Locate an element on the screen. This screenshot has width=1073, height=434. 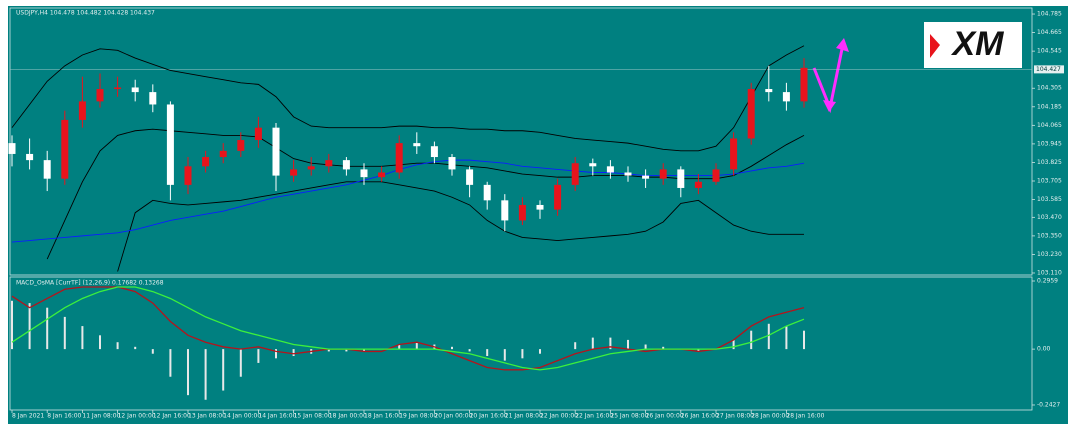
y-tick-label: 104.785 is located at coordinates (1049, 14).